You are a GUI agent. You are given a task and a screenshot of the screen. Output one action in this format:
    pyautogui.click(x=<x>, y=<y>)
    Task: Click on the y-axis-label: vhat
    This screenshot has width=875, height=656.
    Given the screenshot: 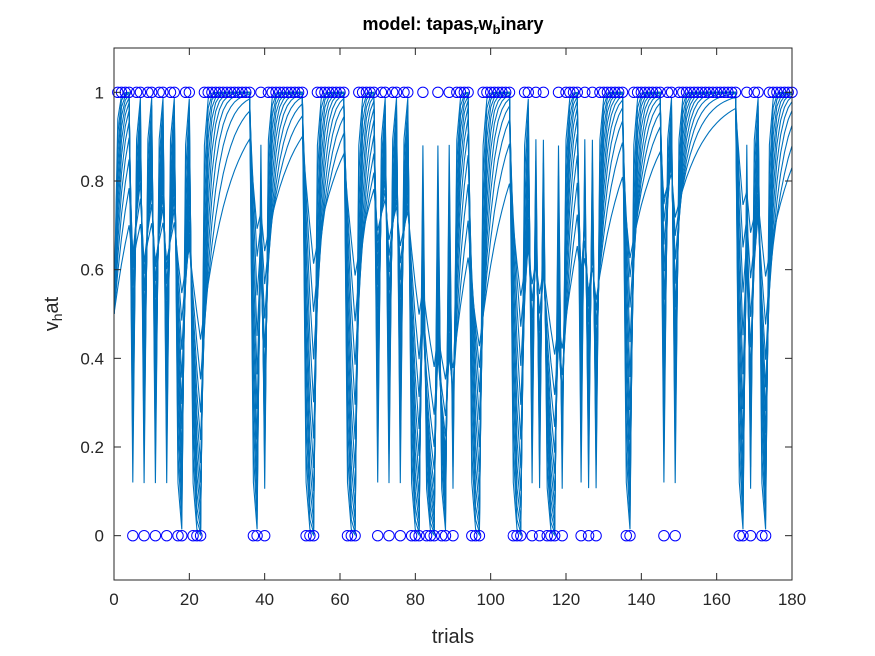 What is the action you would take?
    pyautogui.click(x=53, y=313)
    